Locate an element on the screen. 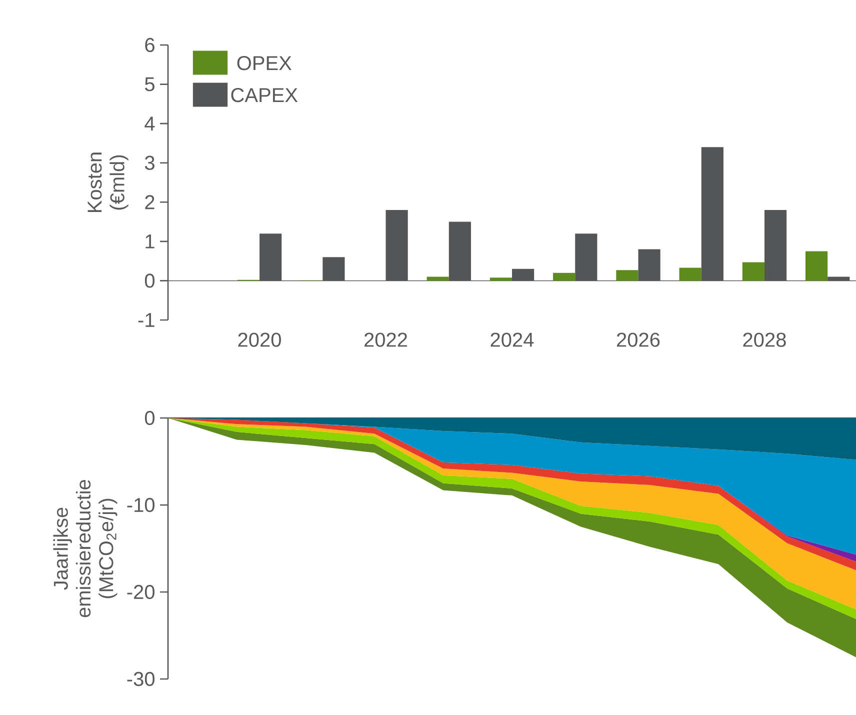  x-tick-label: 2026 is located at coordinates (638, 339).